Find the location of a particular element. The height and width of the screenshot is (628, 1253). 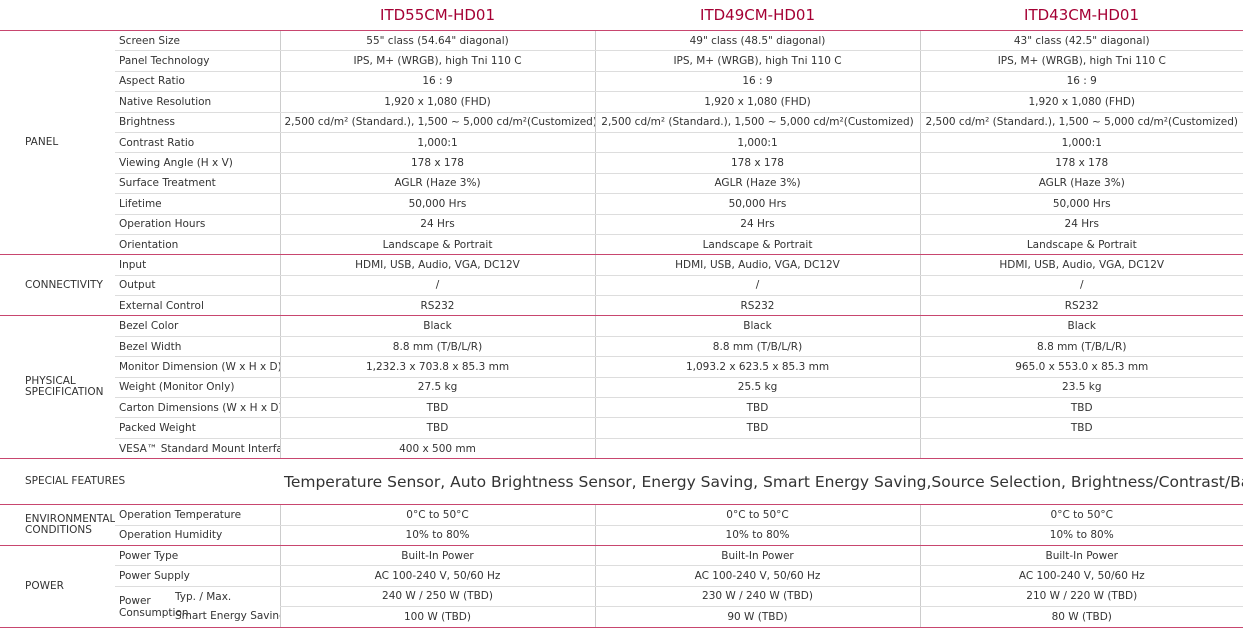

blank is located at coordinates (140, 15).